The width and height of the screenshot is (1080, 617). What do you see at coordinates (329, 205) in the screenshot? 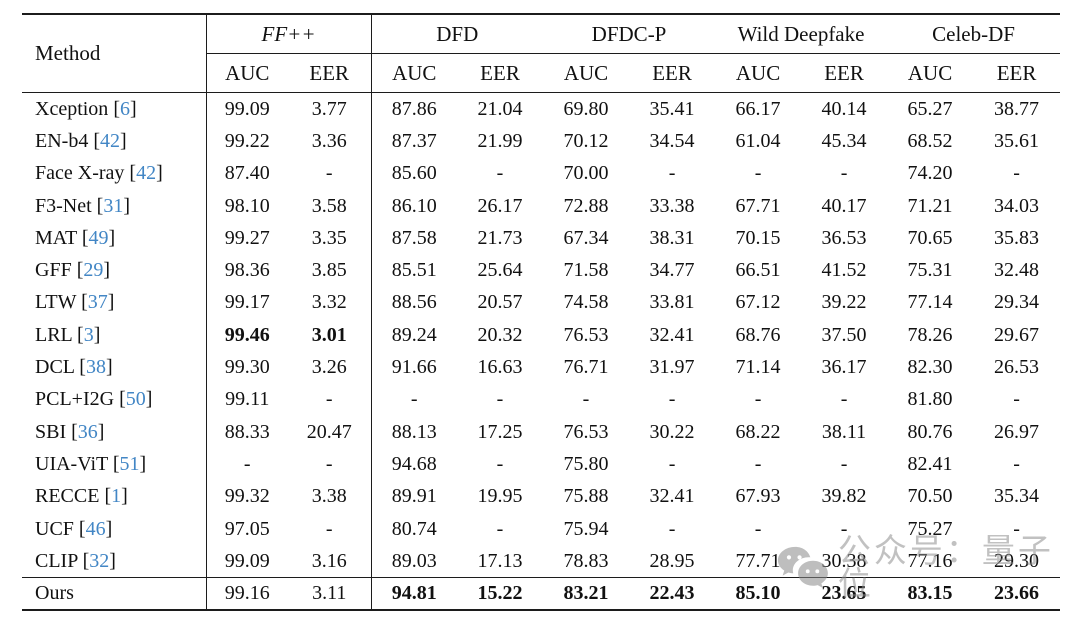
I see `value-cell: 3.58` at bounding box center [329, 205].